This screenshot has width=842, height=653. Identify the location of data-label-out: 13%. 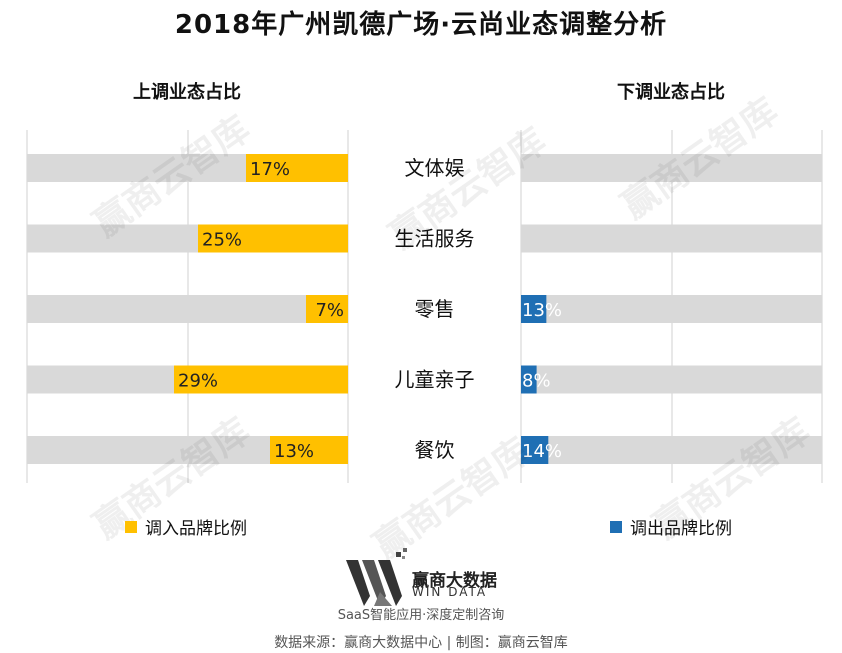
(542, 310).